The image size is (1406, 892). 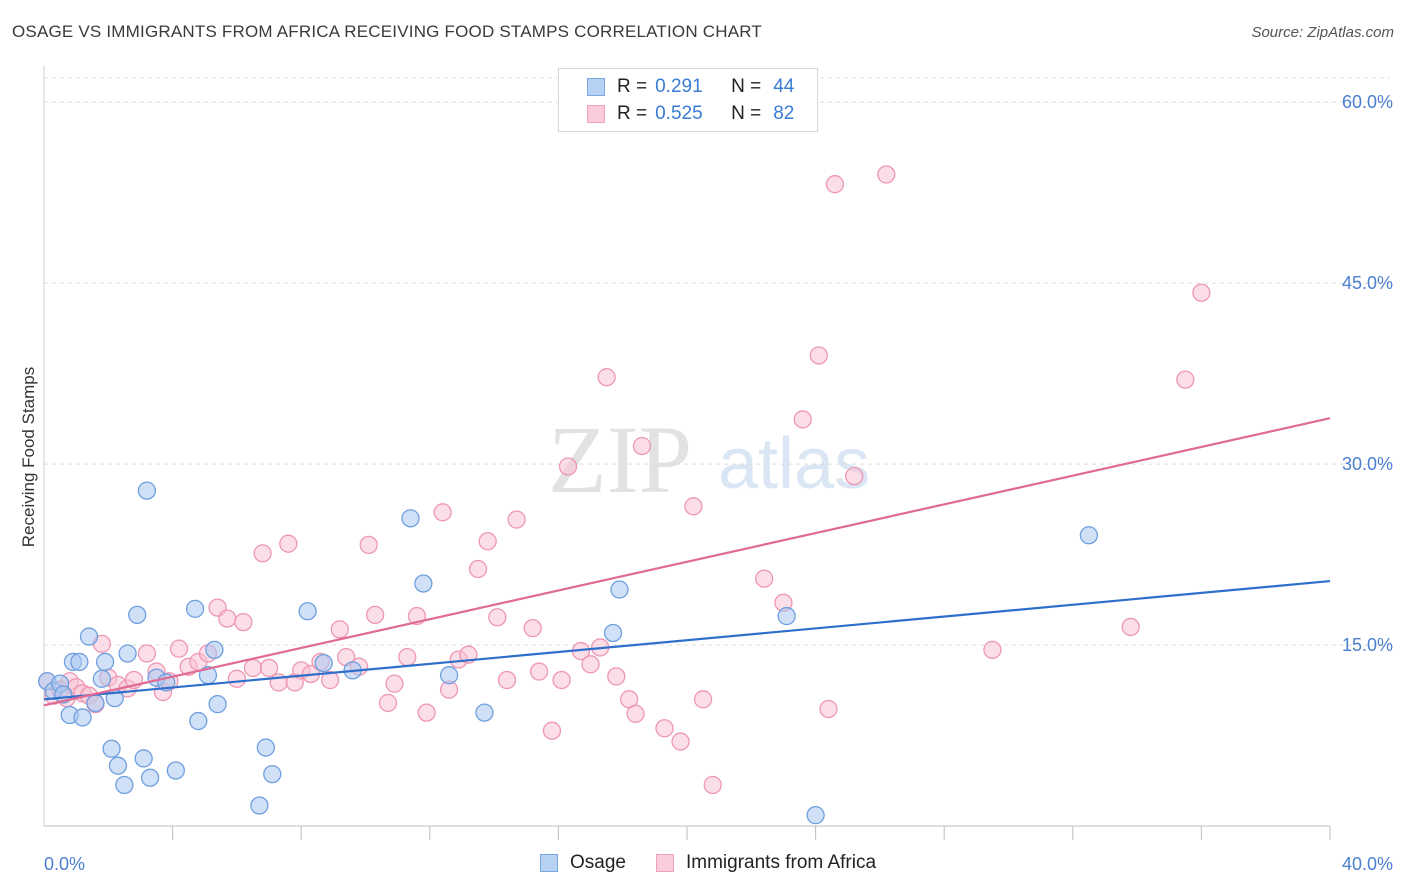 I want to click on legend-r-value: 0.291, so click(x=679, y=86).